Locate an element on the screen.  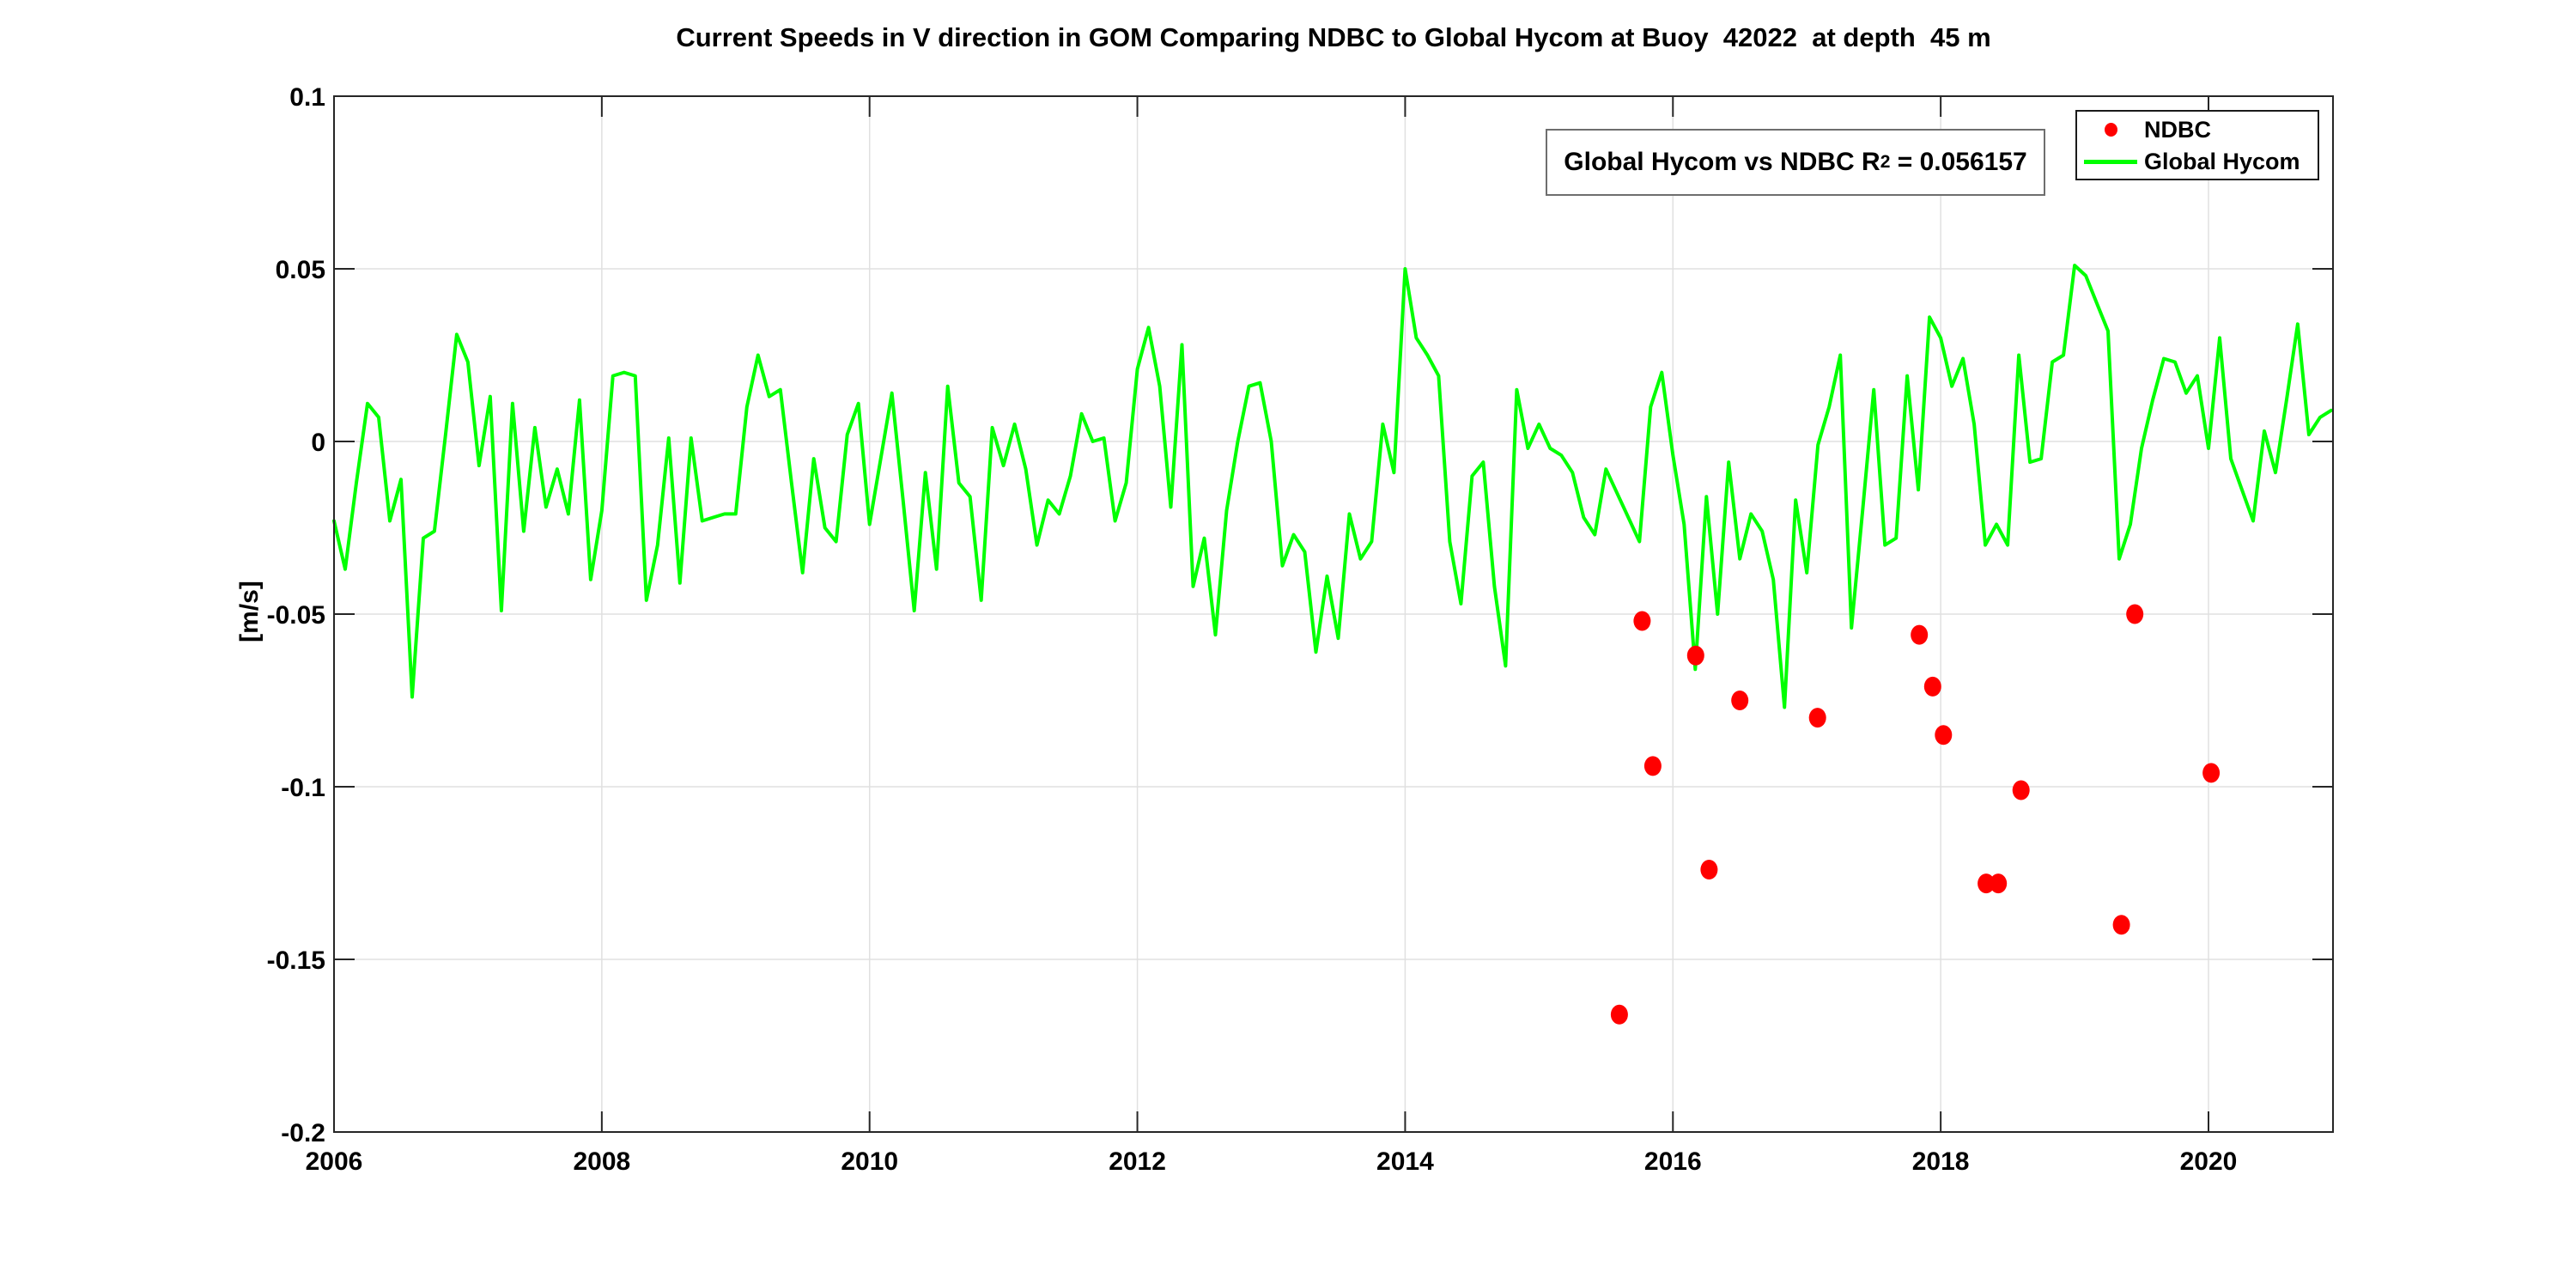
r2-annotation-suffix: = 0.056157 is located at coordinates (1959, 162).